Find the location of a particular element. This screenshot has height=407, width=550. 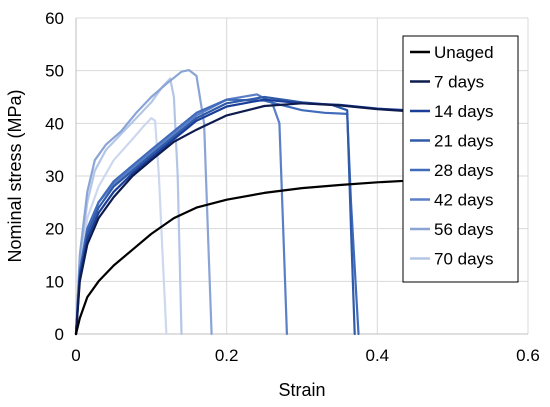

y-tick-label: 30 is located at coordinates (54, 176).